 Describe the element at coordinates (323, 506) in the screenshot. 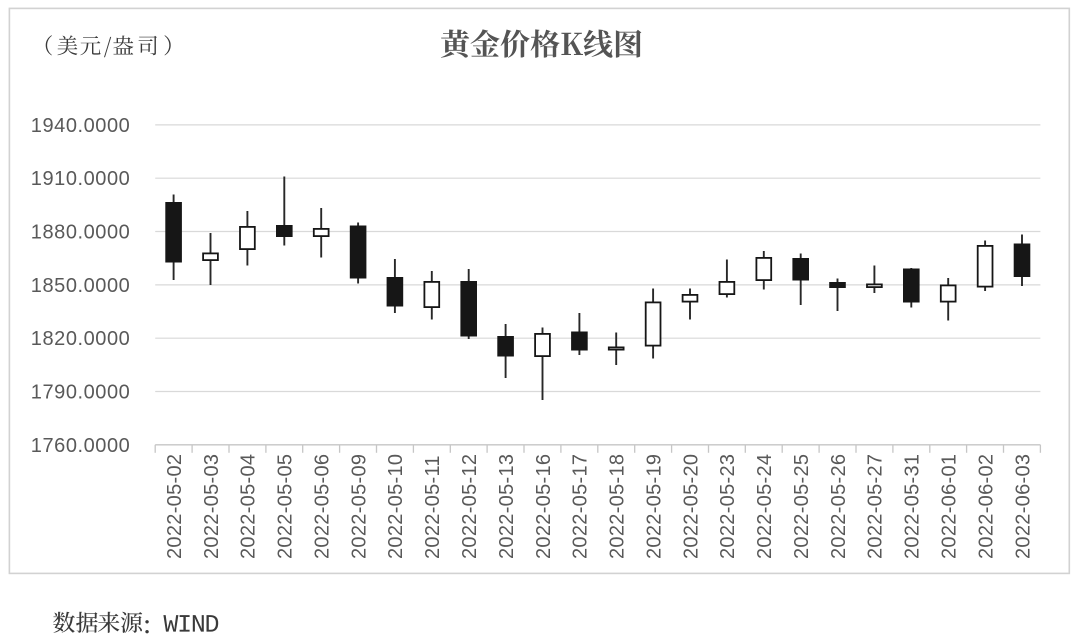

I see `svg-text: 2022-05-06` at that location.